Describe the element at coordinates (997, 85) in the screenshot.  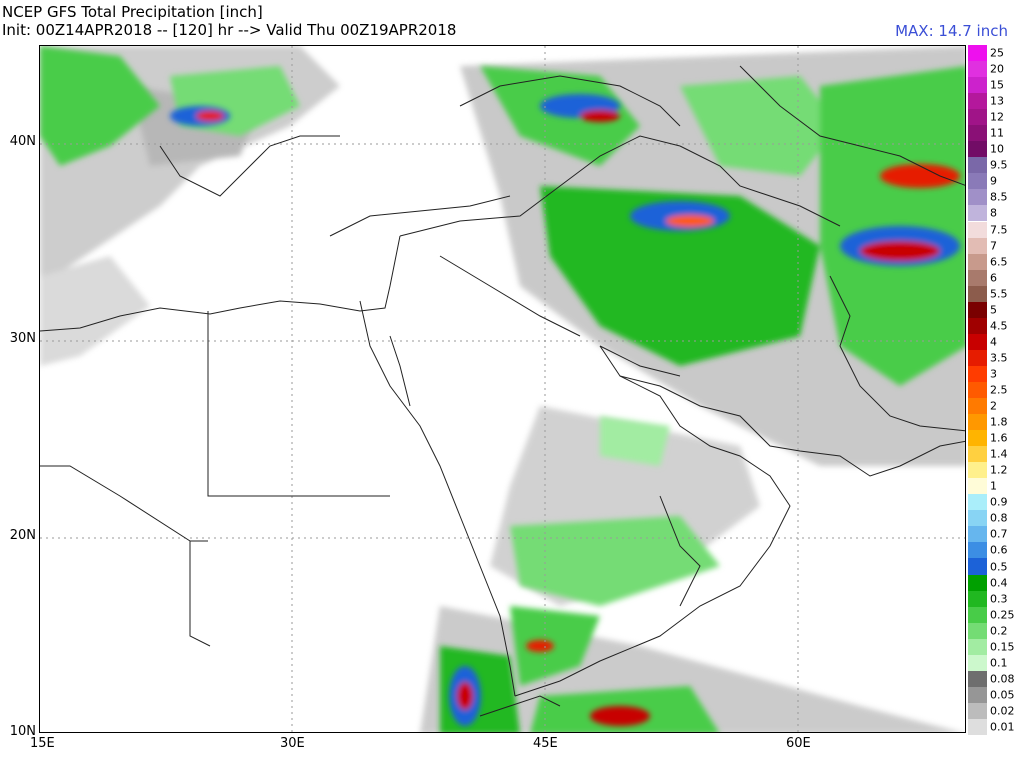
I see `legend-level-label: 15` at that location.